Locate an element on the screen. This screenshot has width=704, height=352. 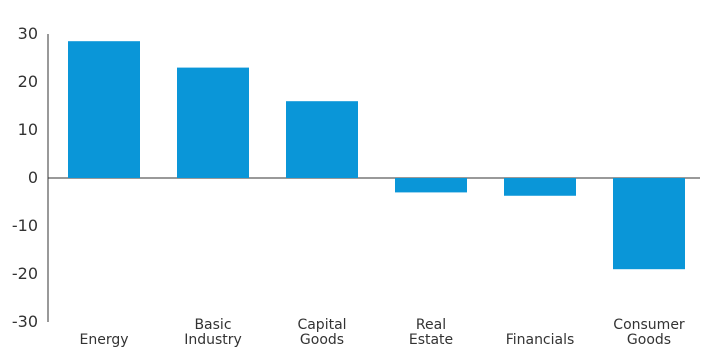
x-category-label: Real Estate is located at coordinates (431, 332).